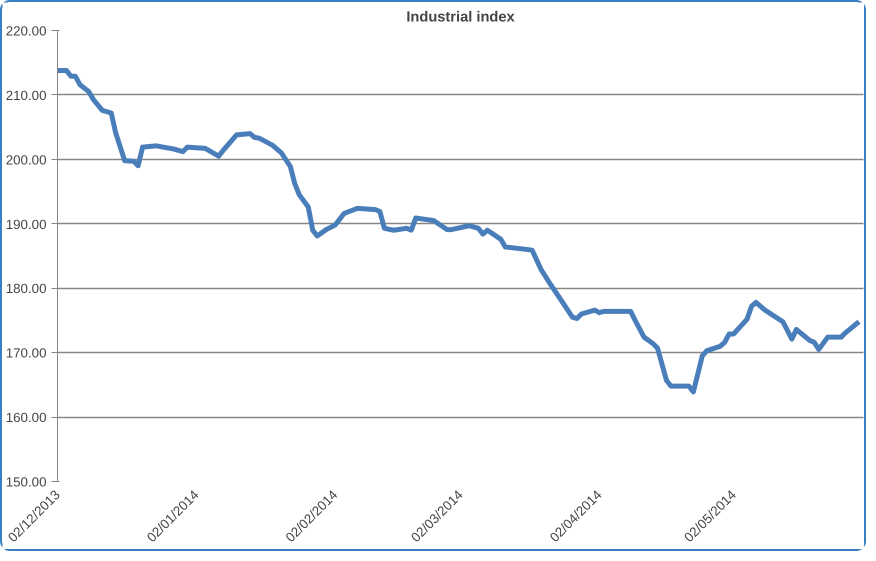  Describe the element at coordinates (26, 353) in the screenshot. I see `y-tick-label: 170.00` at that location.